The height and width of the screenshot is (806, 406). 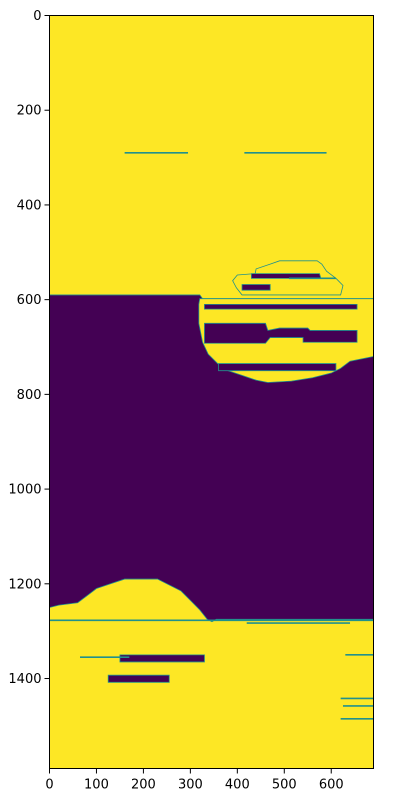 I want to click on y-tick-label: 800, so click(x=29, y=395).